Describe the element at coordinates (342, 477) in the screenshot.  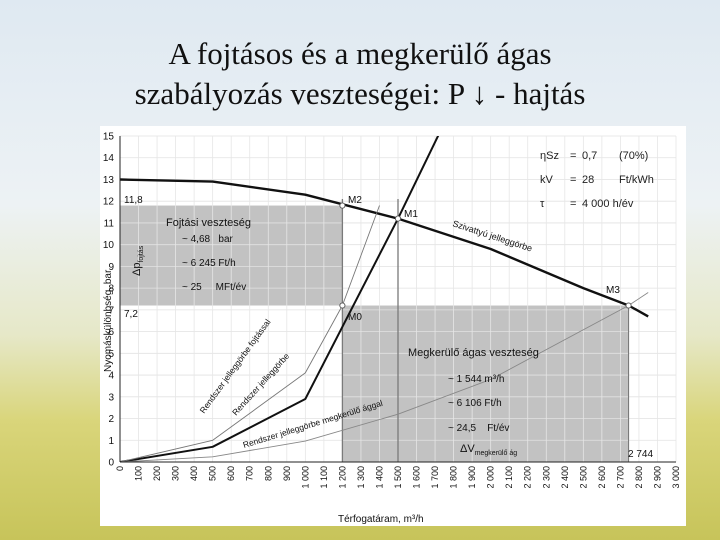
I see `x-tick-label: 1 200` at that location.